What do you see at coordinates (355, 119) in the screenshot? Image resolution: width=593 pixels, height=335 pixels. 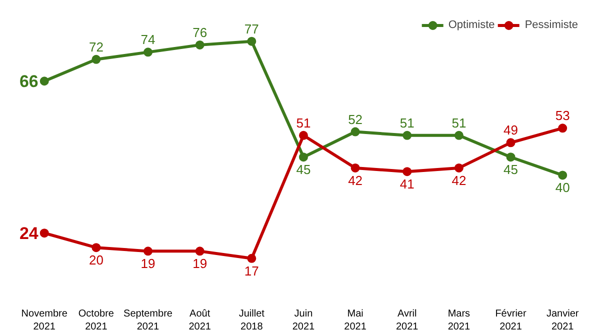 I see `data-label: 52` at bounding box center [355, 119].